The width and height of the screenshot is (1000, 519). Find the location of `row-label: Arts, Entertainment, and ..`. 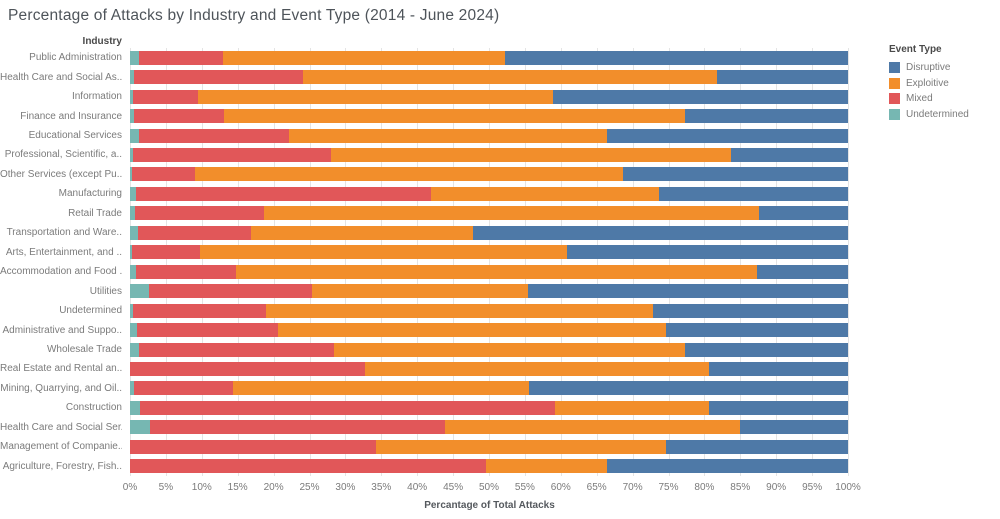

row-label: Arts, Entertainment, and .. is located at coordinates (63, 252).